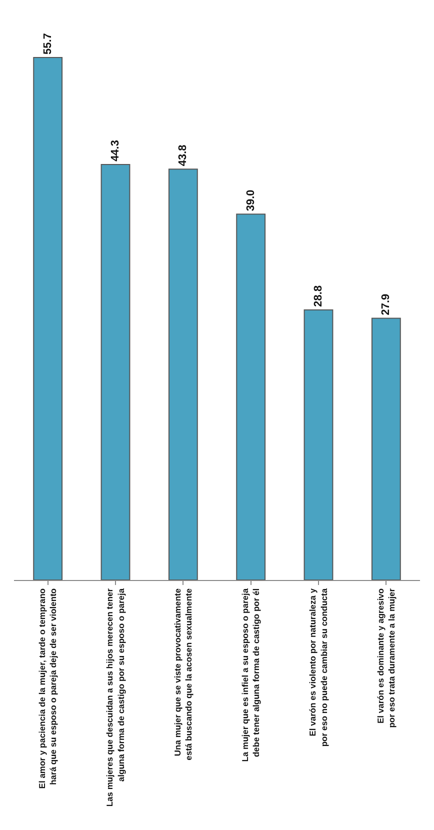 Image resolution: width=434 pixels, height=830 pixels. What do you see at coordinates (318, 296) in the screenshot?
I see `data-label: 28.8` at bounding box center [318, 296].